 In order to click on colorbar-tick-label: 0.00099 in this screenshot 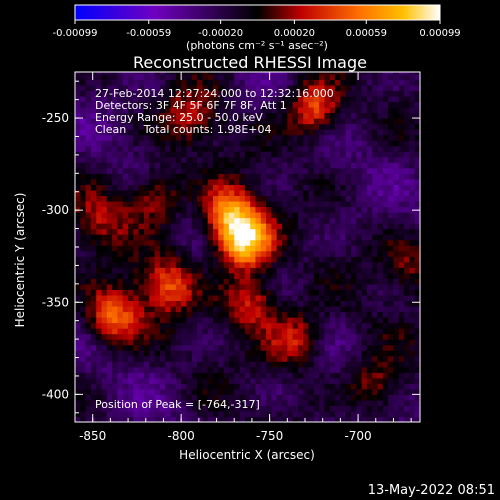, I will do `click(439, 33)`.